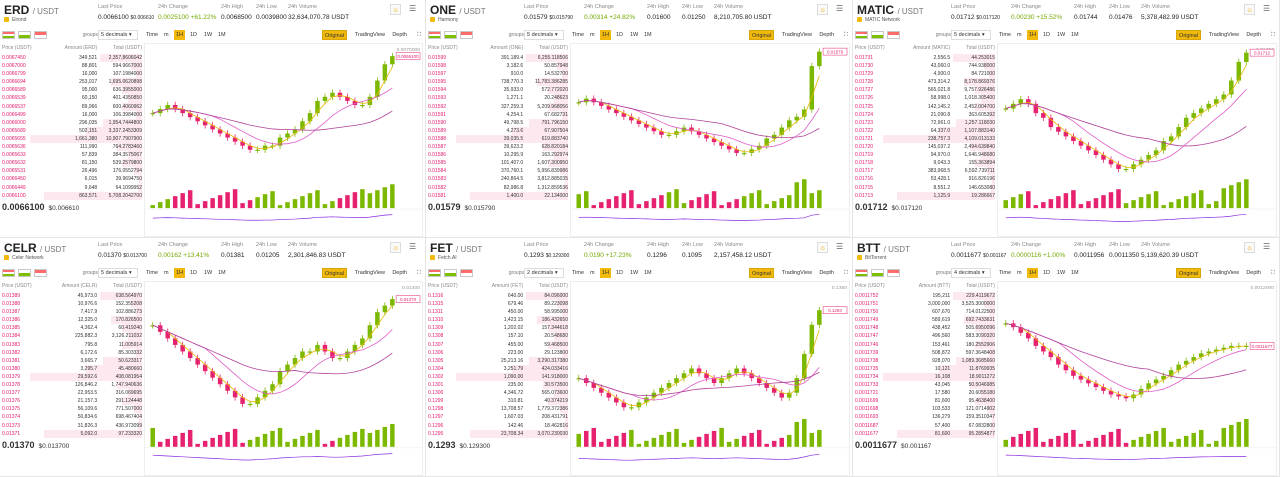 The image size is (1280, 477). Describe the element at coordinates (883, 248) in the screenshot. I see `pair-symbol: BTT / USDT` at that location.